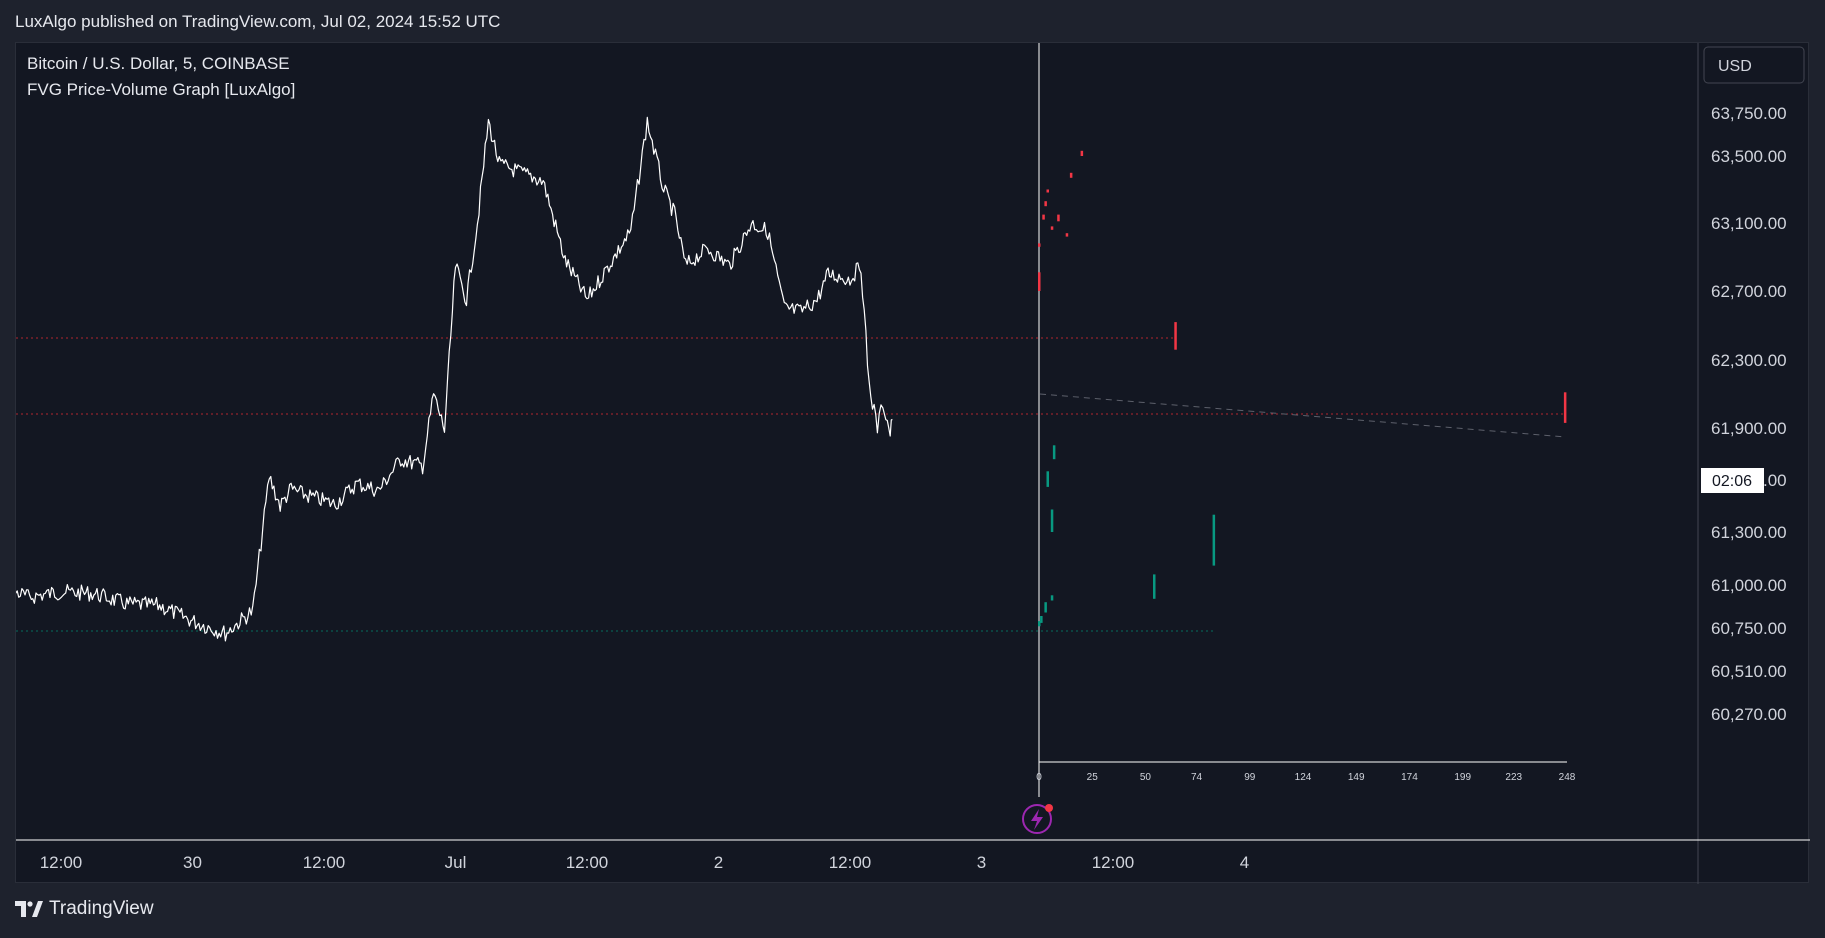  Describe the element at coordinates (1244, 862) in the screenshot. I see `time-tick-label: 4` at that location.